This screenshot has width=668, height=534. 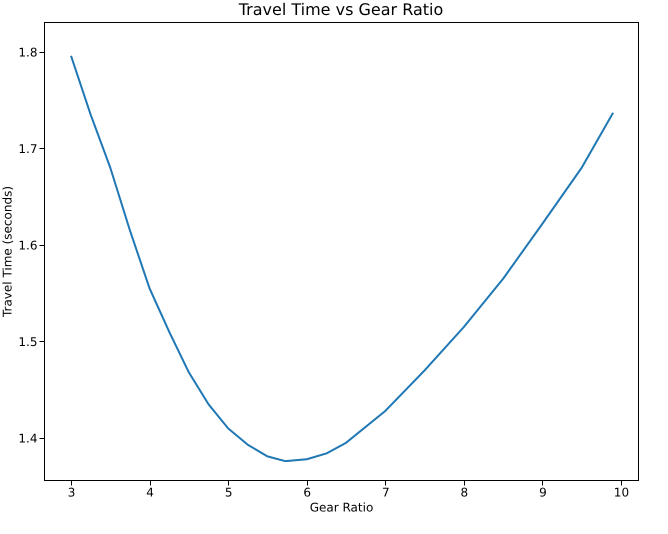 What do you see at coordinates (543, 493) in the screenshot?
I see `x-tick-label: 9` at bounding box center [543, 493].